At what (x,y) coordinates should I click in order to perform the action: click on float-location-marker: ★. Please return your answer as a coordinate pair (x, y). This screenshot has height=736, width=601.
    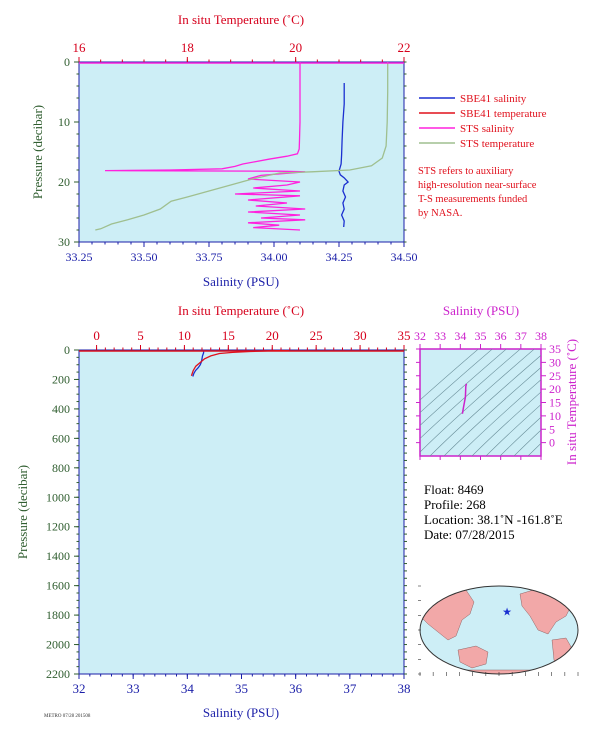
    Looking at the image, I should click on (507, 612).